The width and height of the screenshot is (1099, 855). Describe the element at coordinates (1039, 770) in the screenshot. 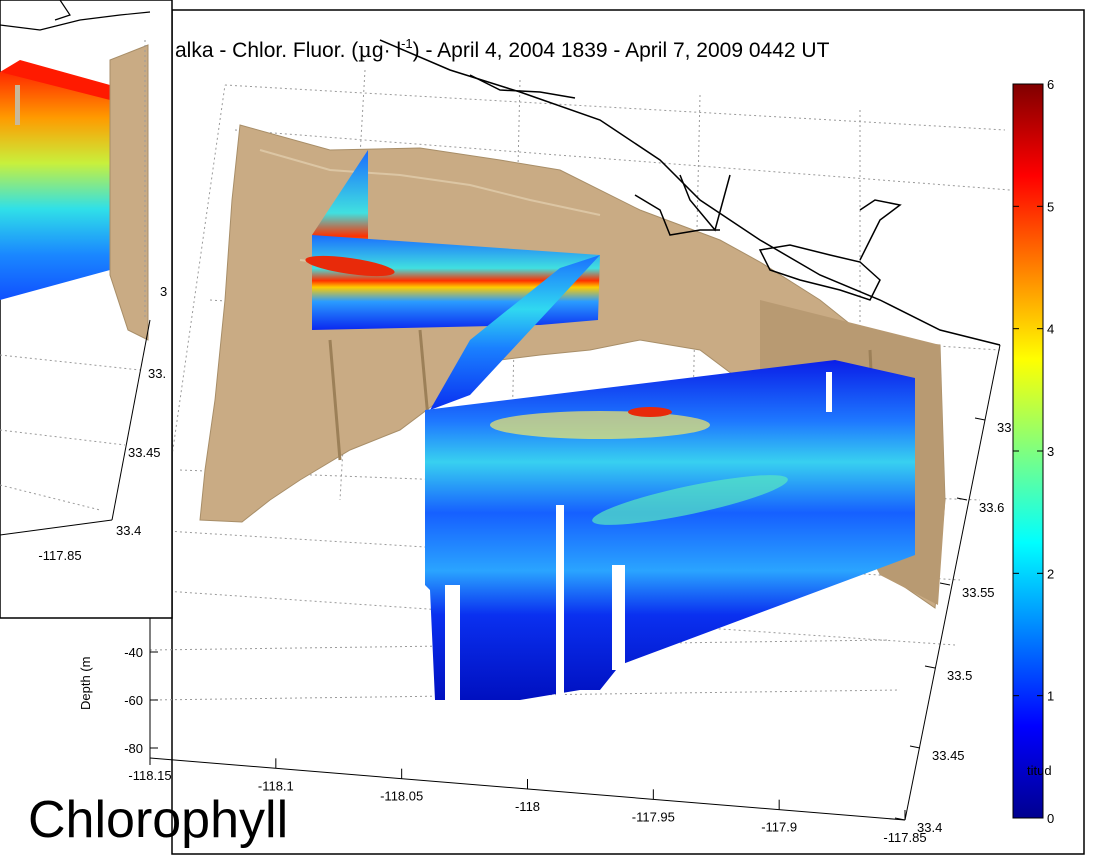

I see `lat-axis-label: titud` at that location.